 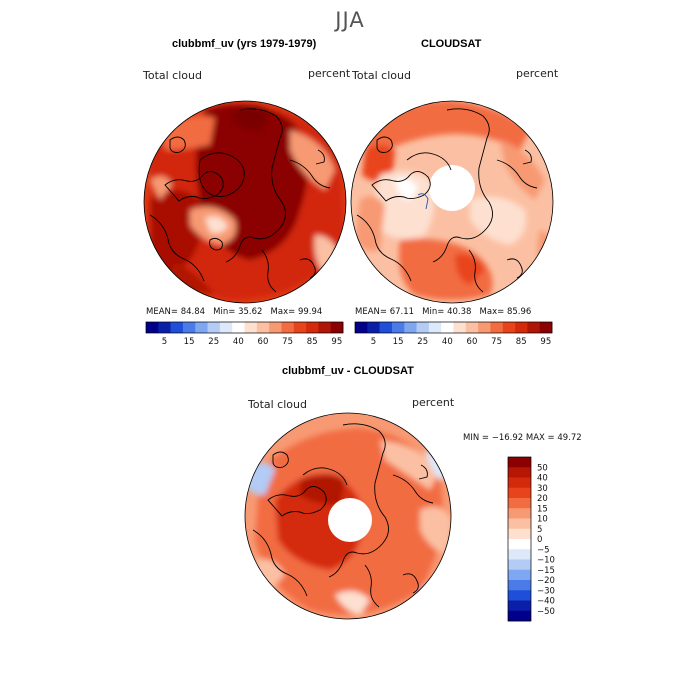 I want to click on panel-1-colorbar-tick-label: 15, so click(x=189, y=342).